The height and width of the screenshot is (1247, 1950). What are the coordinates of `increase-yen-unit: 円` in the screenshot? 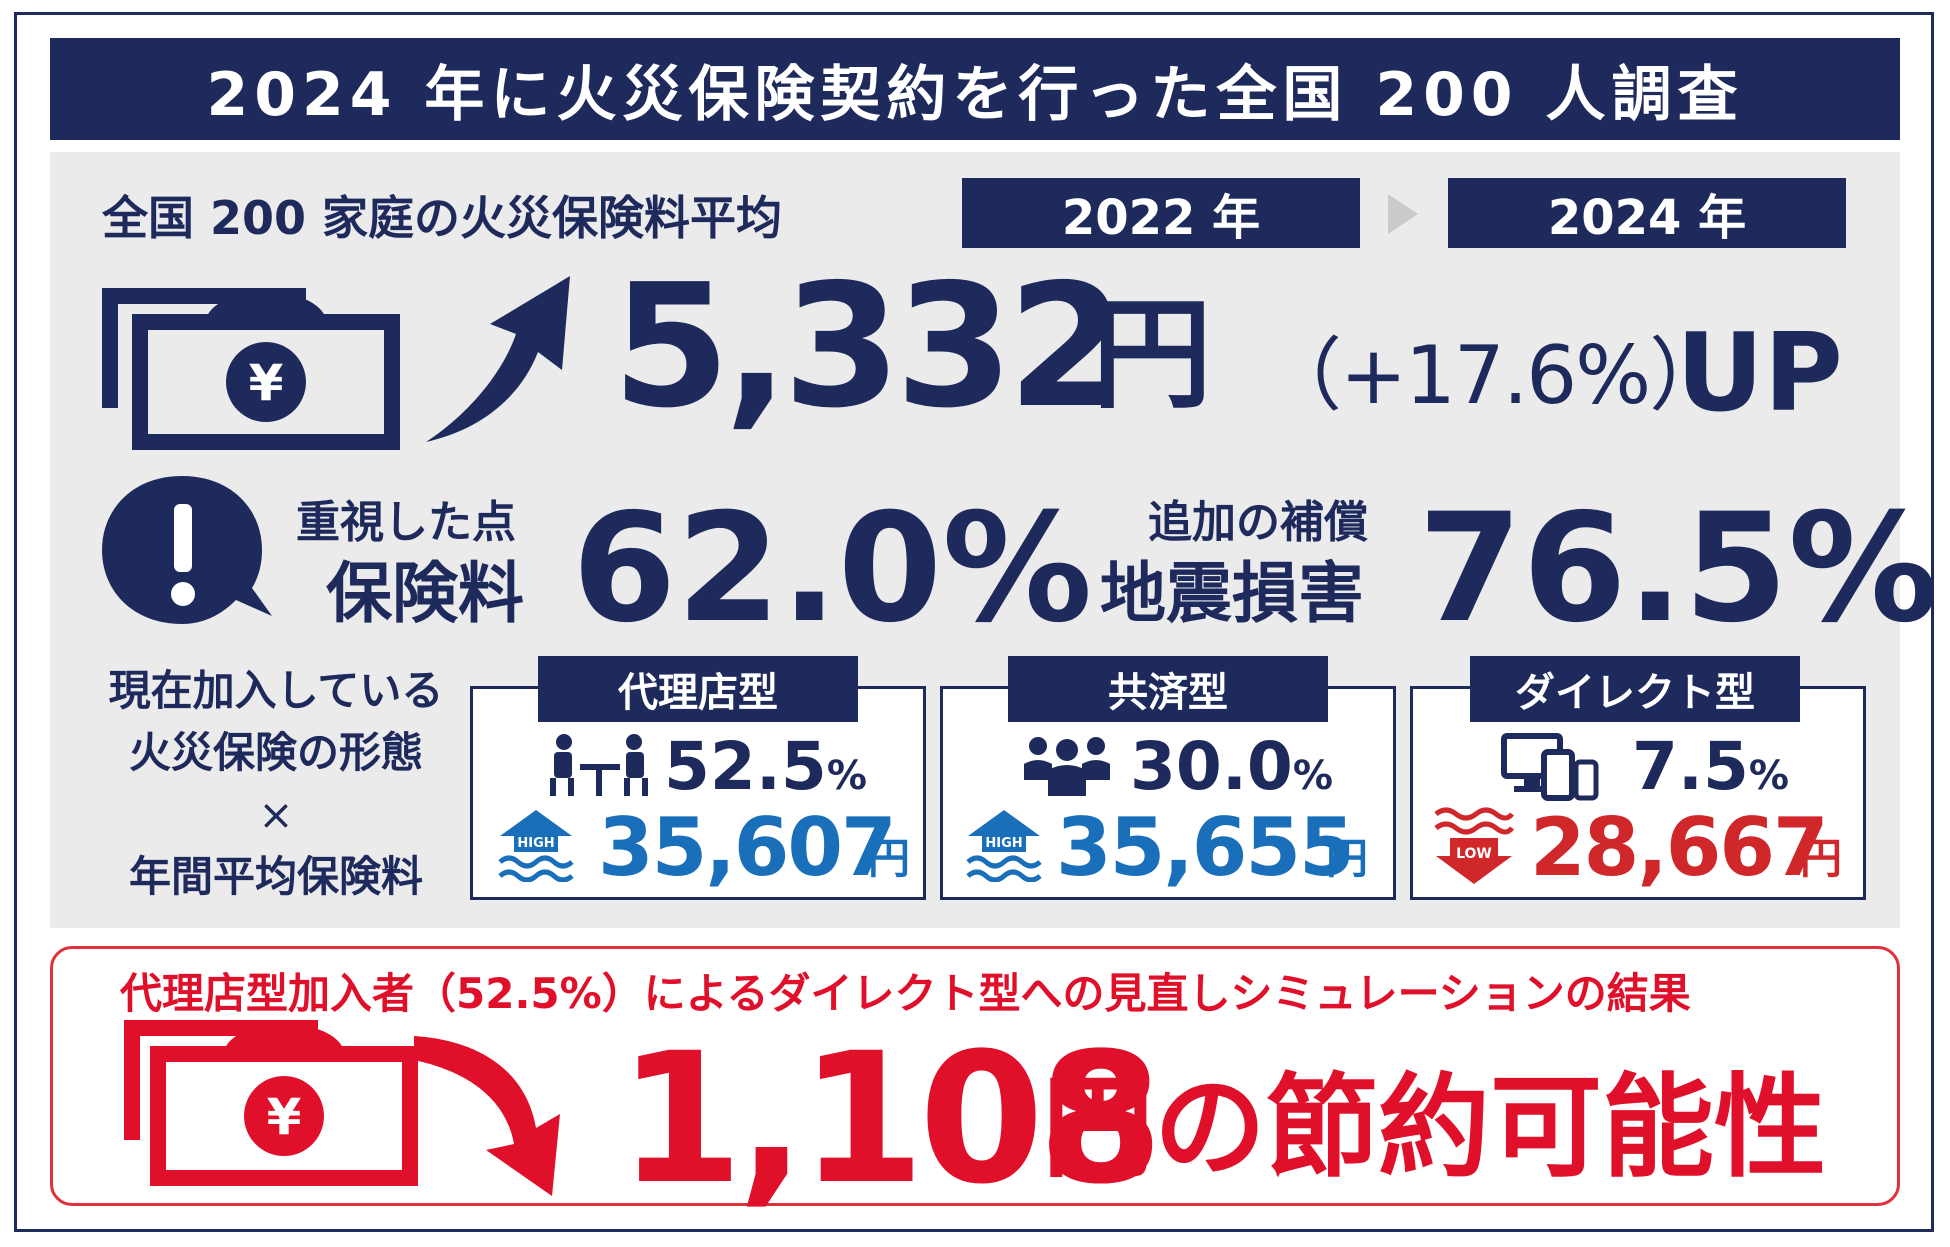 It's located at (1152, 355).